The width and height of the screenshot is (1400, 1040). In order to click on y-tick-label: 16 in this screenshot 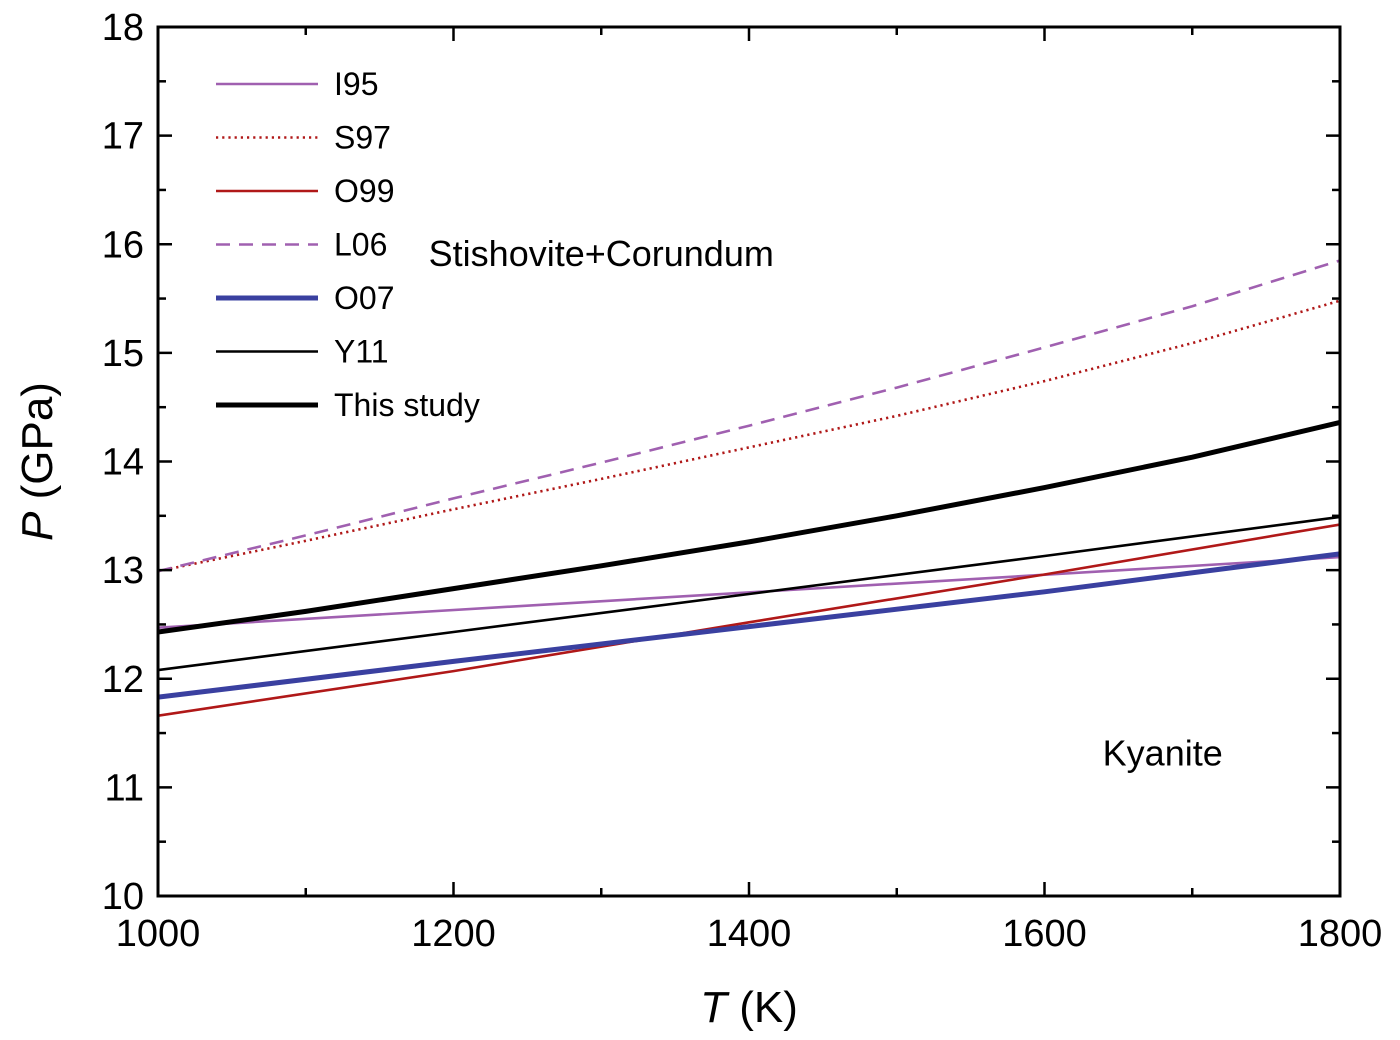, I will do `click(123, 245)`.